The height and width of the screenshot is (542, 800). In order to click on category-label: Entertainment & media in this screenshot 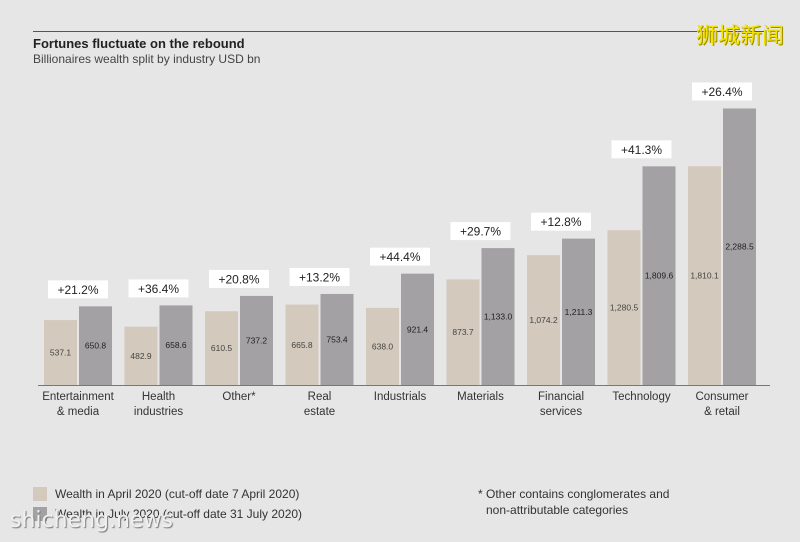, I will do `click(78, 404)`.